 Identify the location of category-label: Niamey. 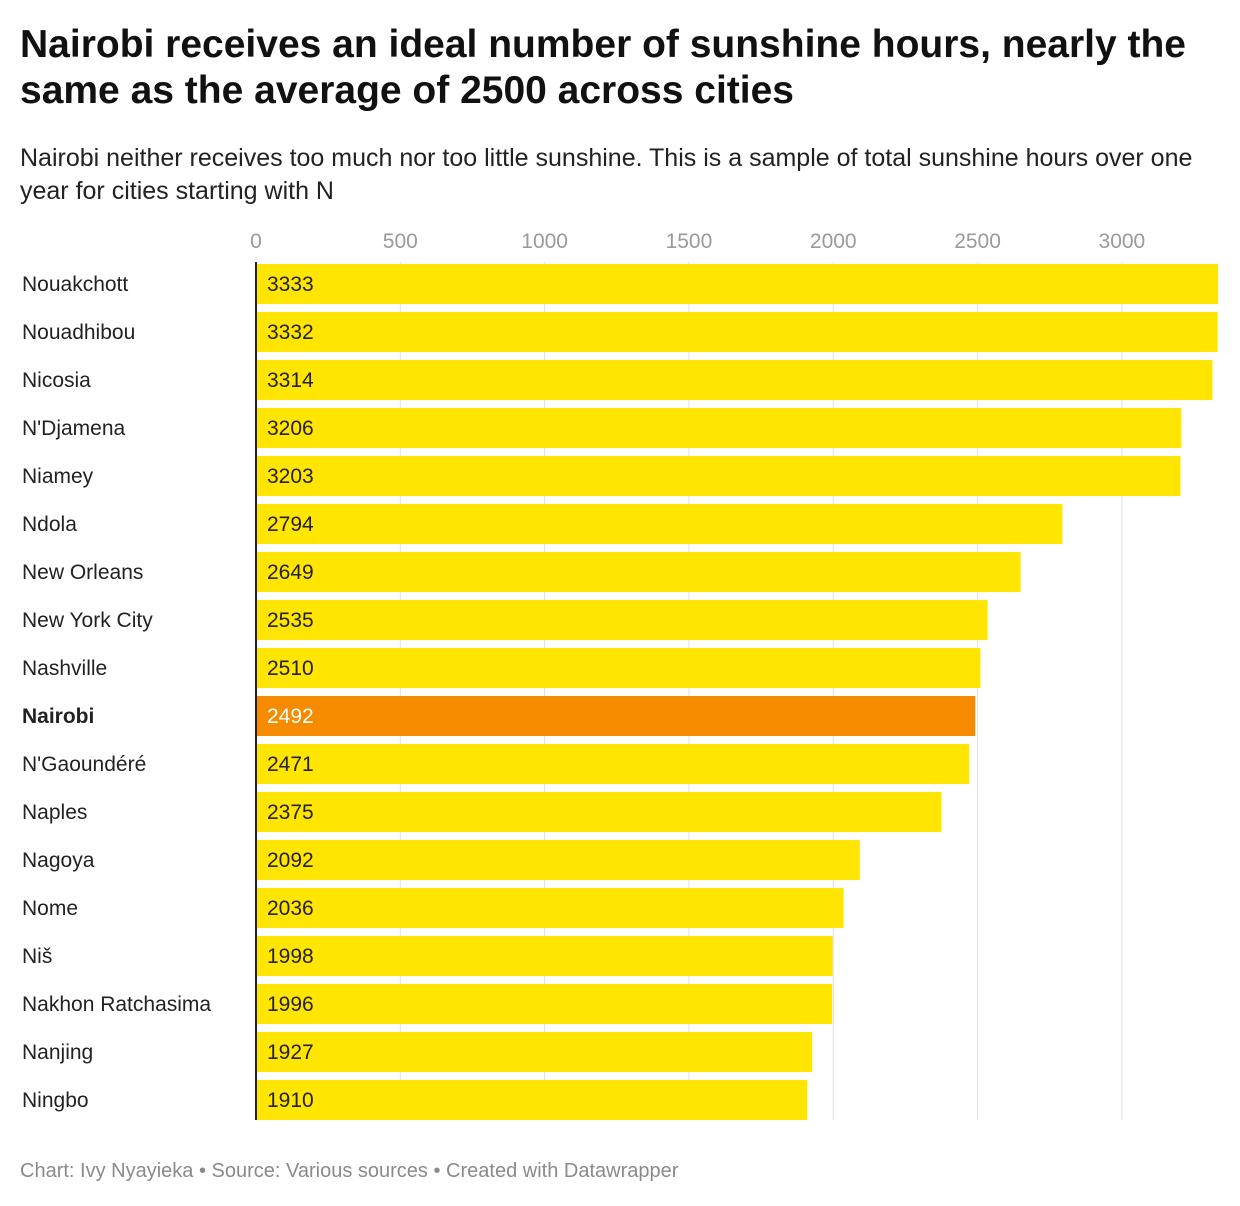
(58, 476).